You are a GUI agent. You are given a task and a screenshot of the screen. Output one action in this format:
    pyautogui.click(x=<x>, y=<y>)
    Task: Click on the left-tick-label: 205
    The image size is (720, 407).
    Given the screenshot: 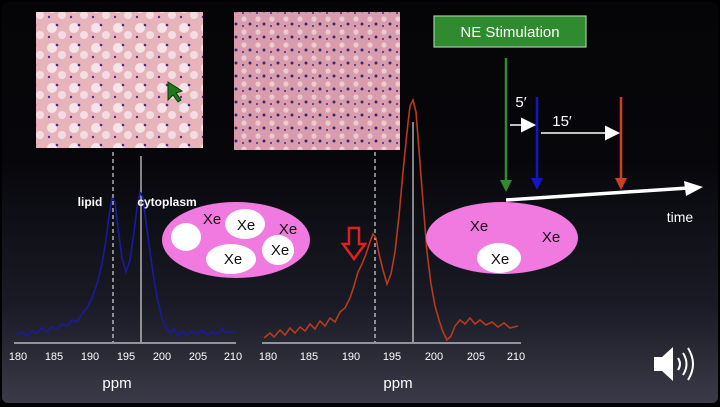 What is the action you would take?
    pyautogui.click(x=198, y=357)
    